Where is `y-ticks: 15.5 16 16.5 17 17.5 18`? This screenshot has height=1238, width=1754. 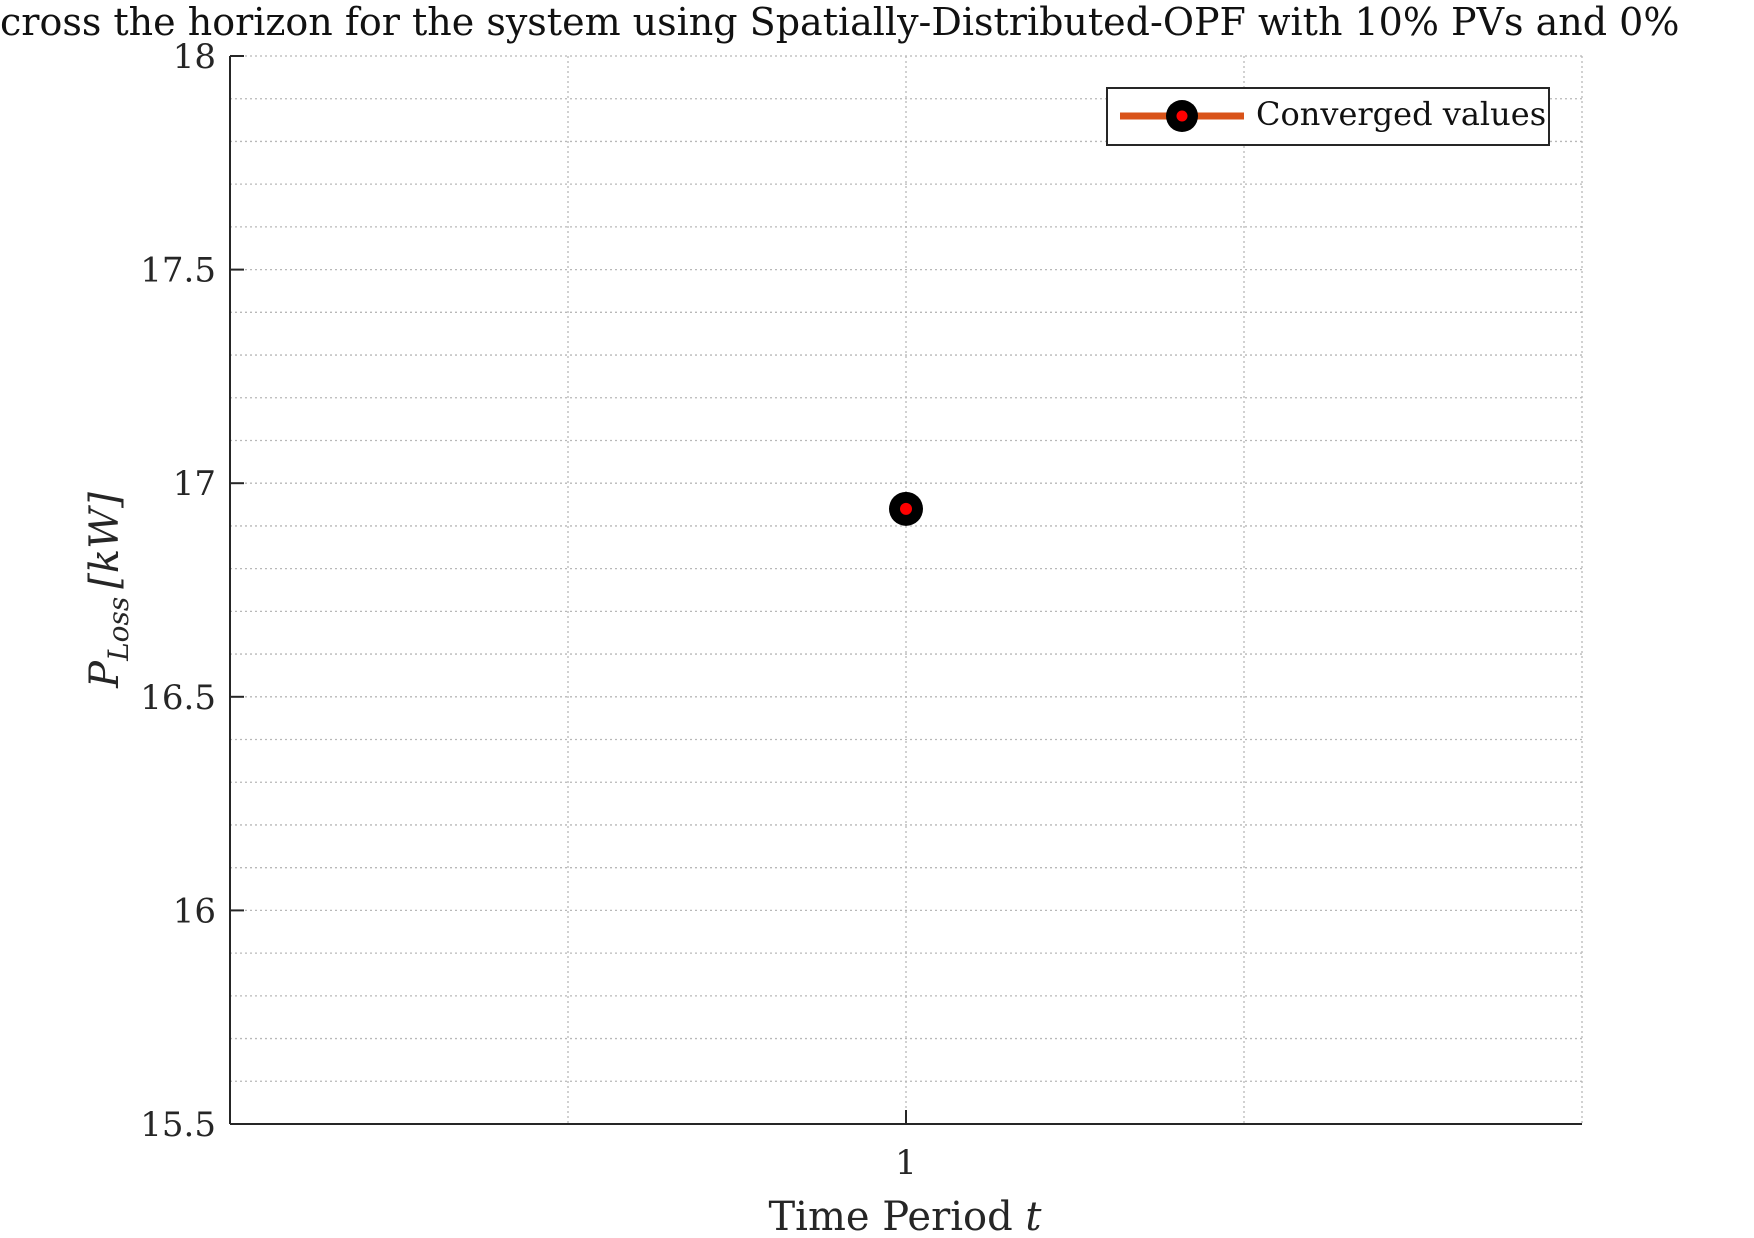
y-ticks: 15.5 16 16.5 17 17.5 18 is located at coordinates (192, 591).